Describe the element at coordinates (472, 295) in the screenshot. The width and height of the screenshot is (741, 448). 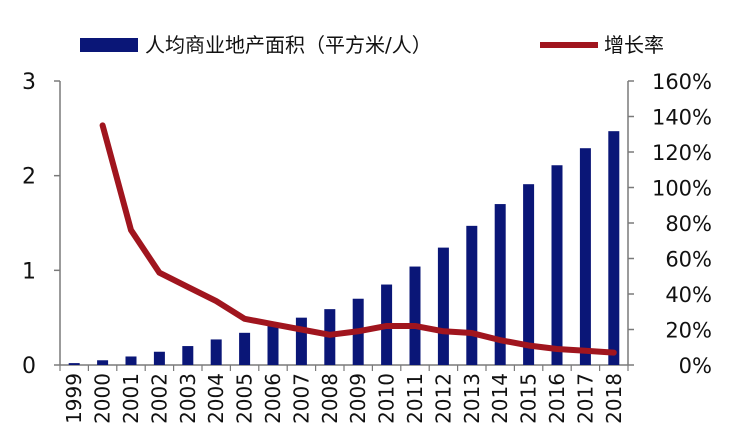
I see `bar-2013` at that location.